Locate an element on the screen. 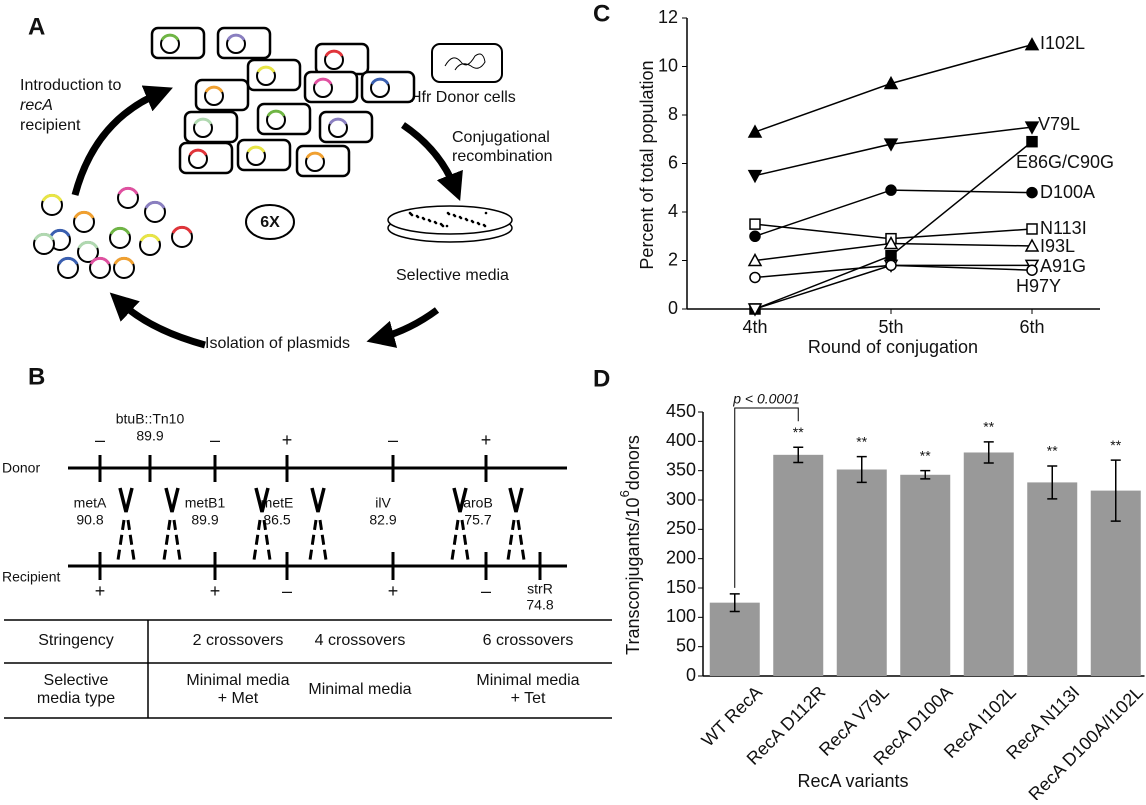 Image resolution: width=1146 pixels, height=805 pixels. gene-position: 75.7 is located at coordinates (477, 520).